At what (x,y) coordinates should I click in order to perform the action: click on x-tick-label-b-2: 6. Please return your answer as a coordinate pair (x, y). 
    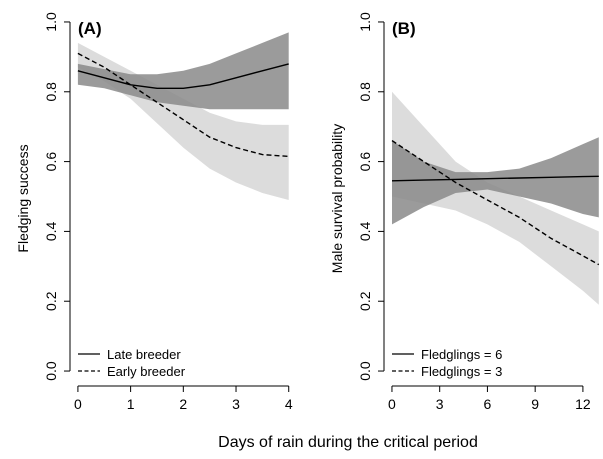
    Looking at the image, I should click on (488, 404).